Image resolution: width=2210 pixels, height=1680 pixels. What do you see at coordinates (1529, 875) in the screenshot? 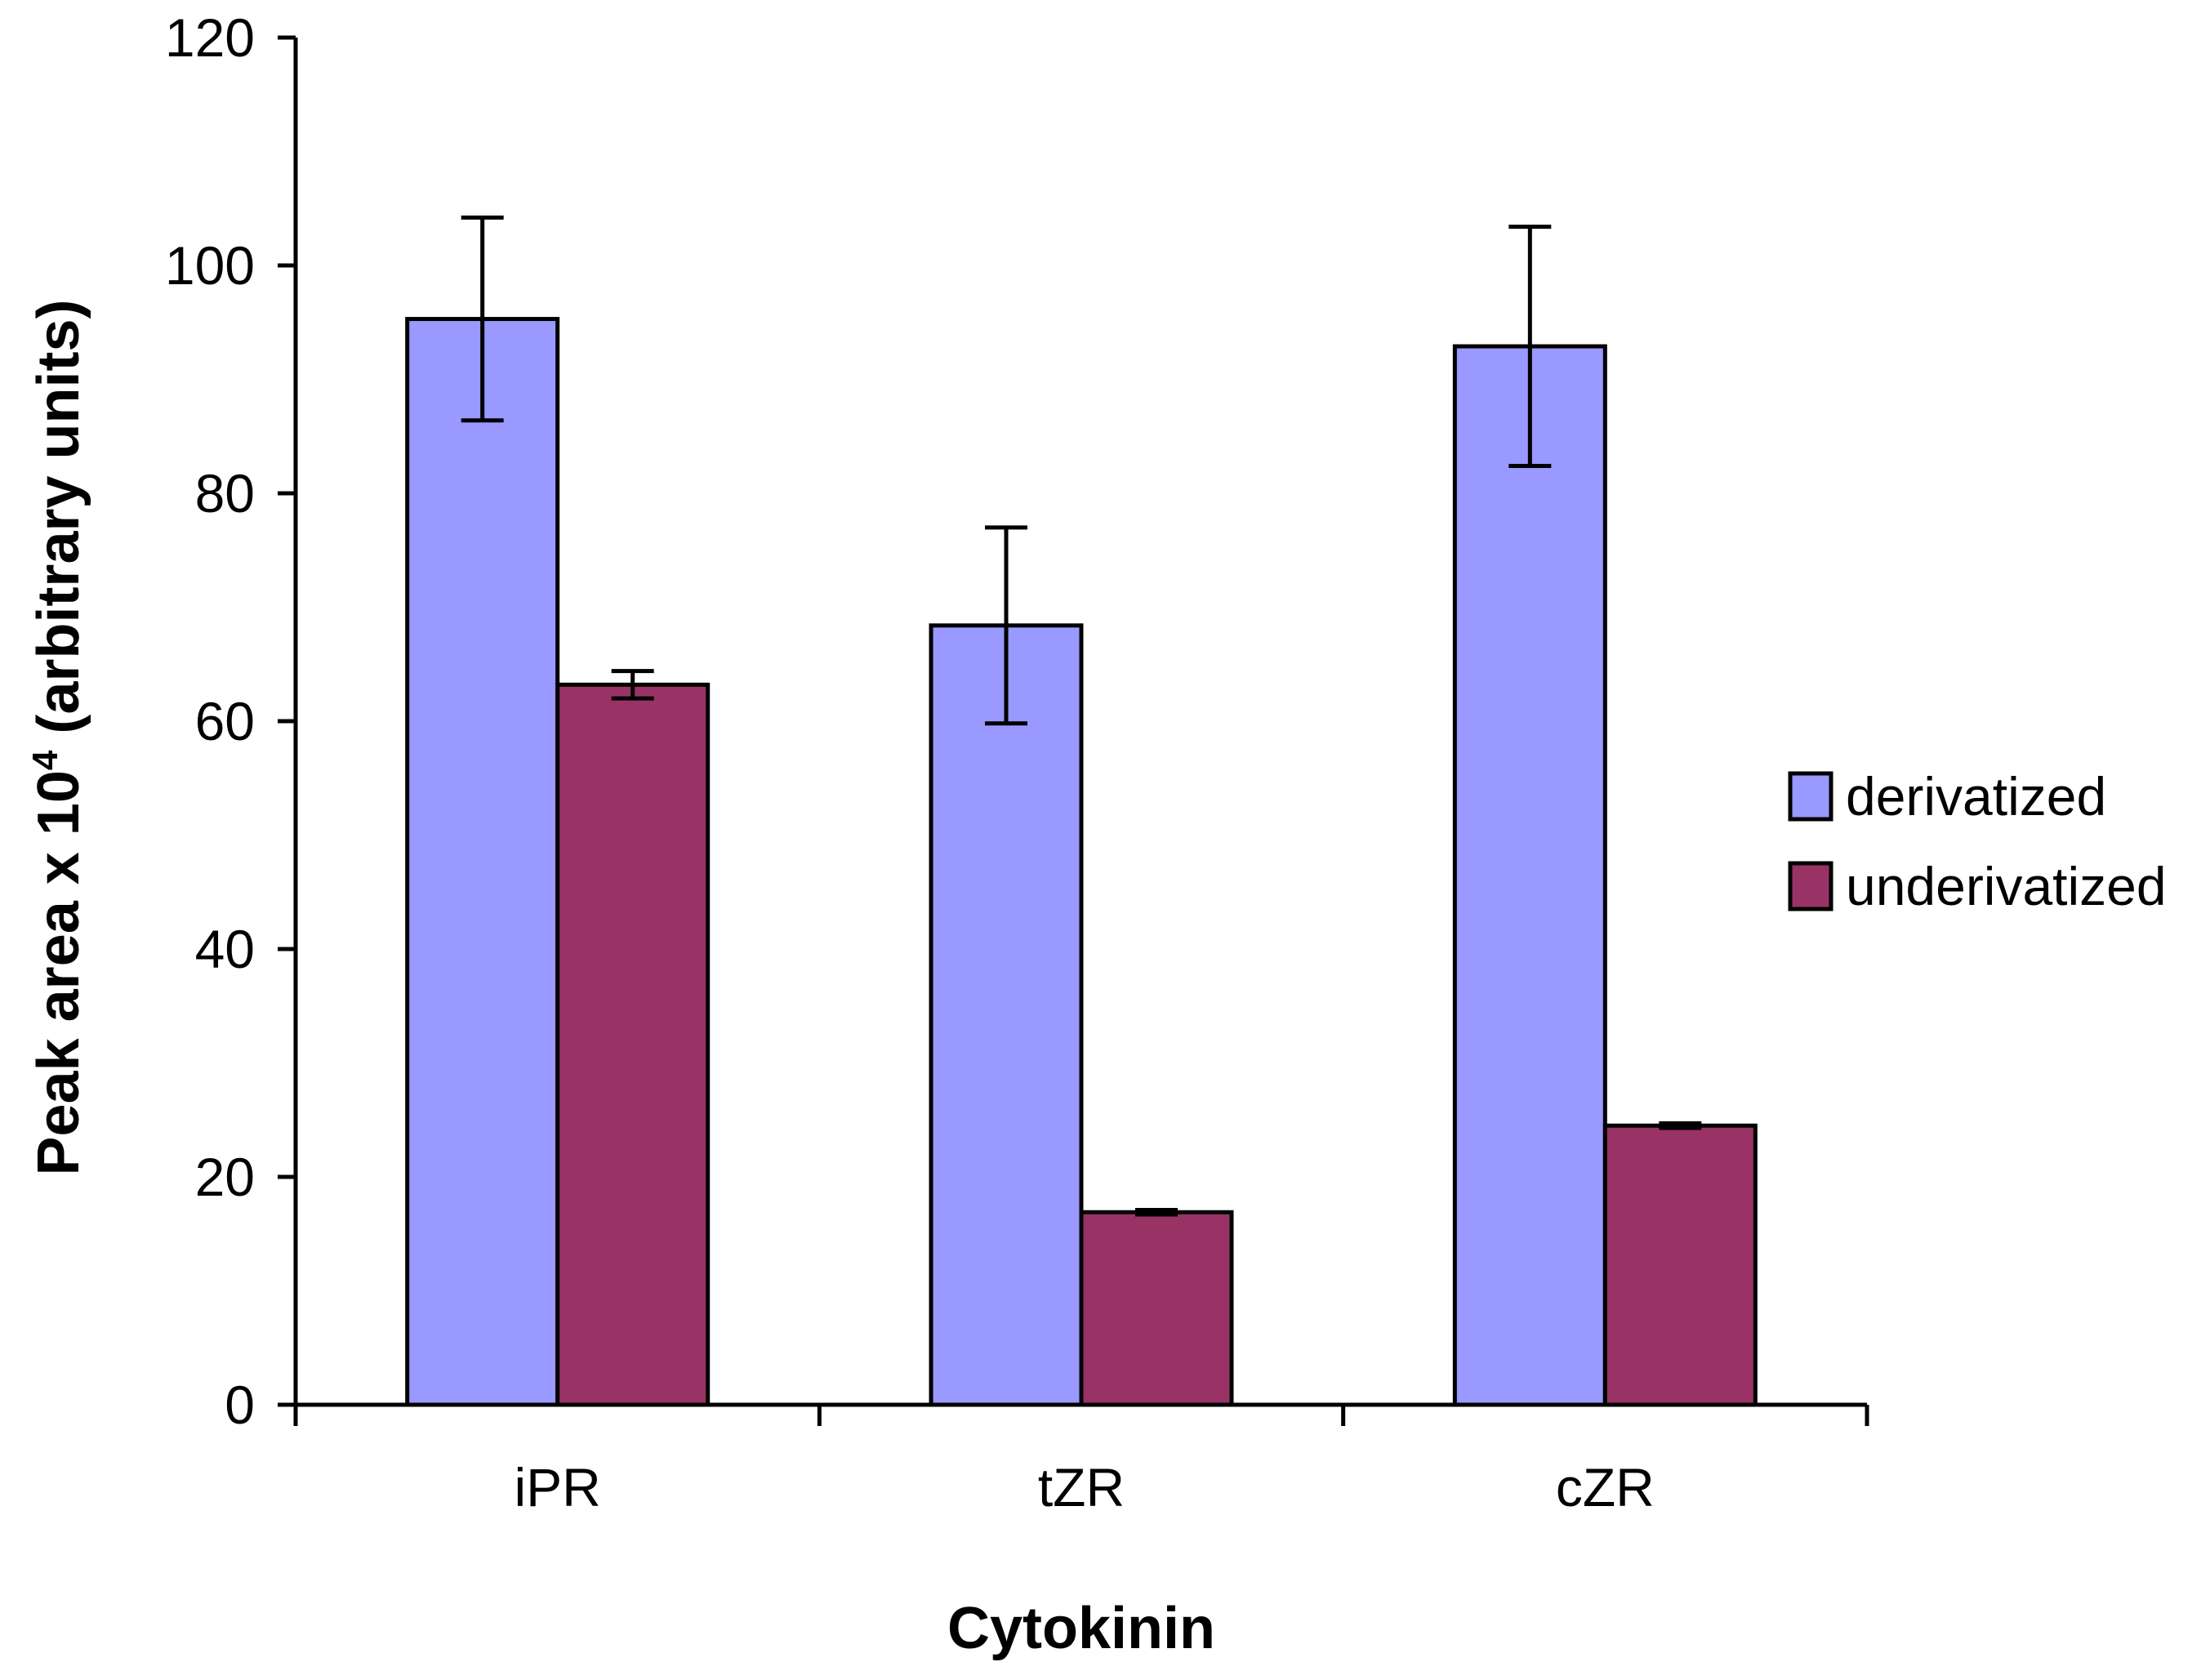
I see `bar-derivatized-cZR` at bounding box center [1529, 875].